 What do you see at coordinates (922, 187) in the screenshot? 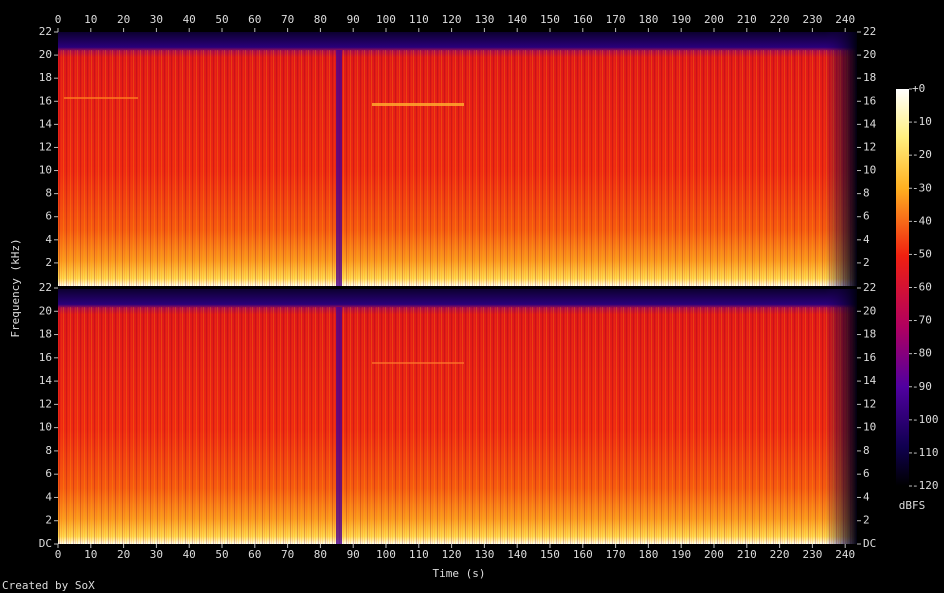
I see `colorbar-tick-label: -30` at bounding box center [922, 187].